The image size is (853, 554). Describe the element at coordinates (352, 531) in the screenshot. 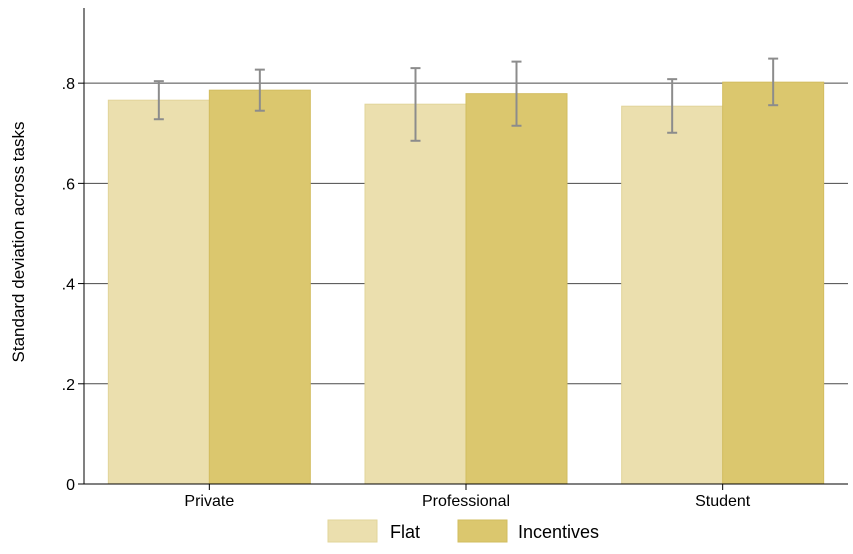

I see `legend-swatch-flat` at that location.